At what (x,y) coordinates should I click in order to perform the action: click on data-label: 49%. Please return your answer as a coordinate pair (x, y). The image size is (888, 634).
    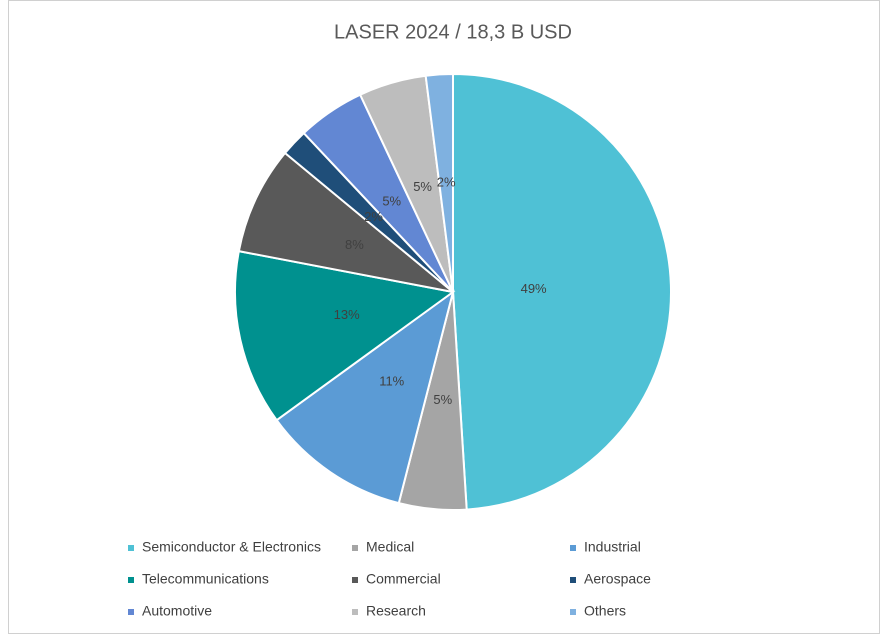
    Looking at the image, I should click on (534, 288).